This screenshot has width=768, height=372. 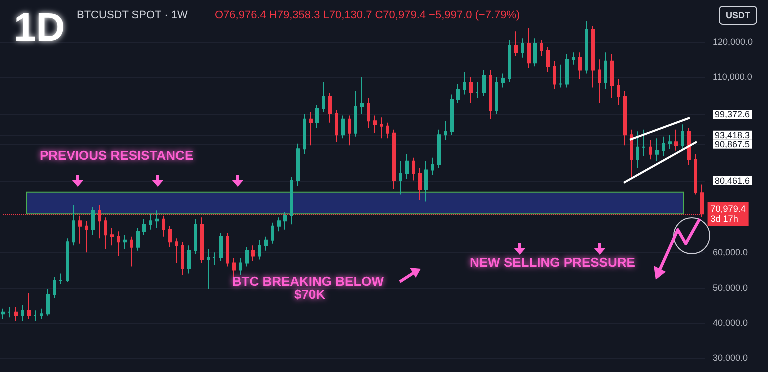 What do you see at coordinates (132, 16) in the screenshot?
I see `text: BTCUSDT SPOT · 1W` at bounding box center [132, 16].